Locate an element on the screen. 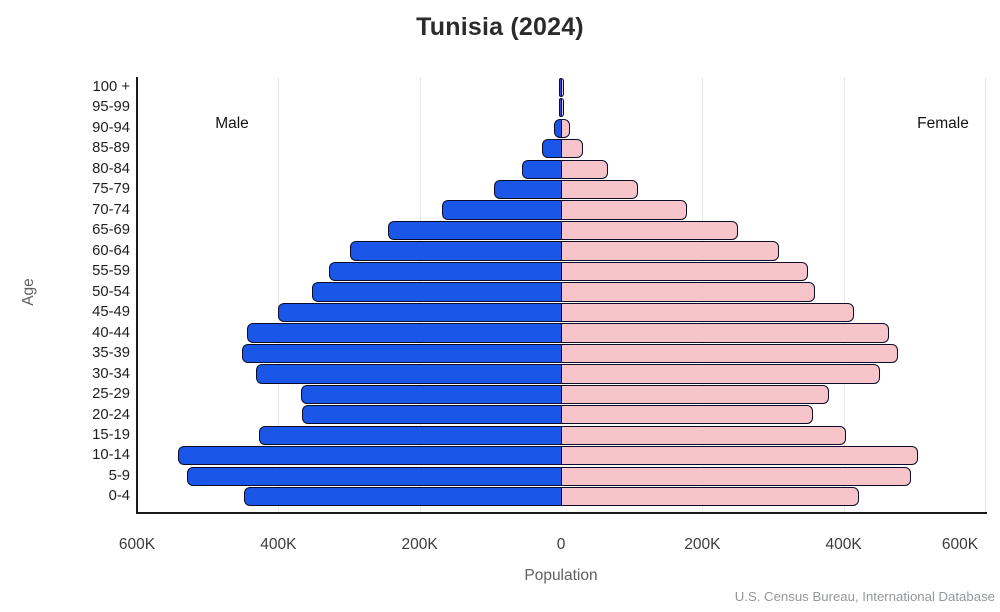  age-tick-label: 100 + is located at coordinates (111, 87).